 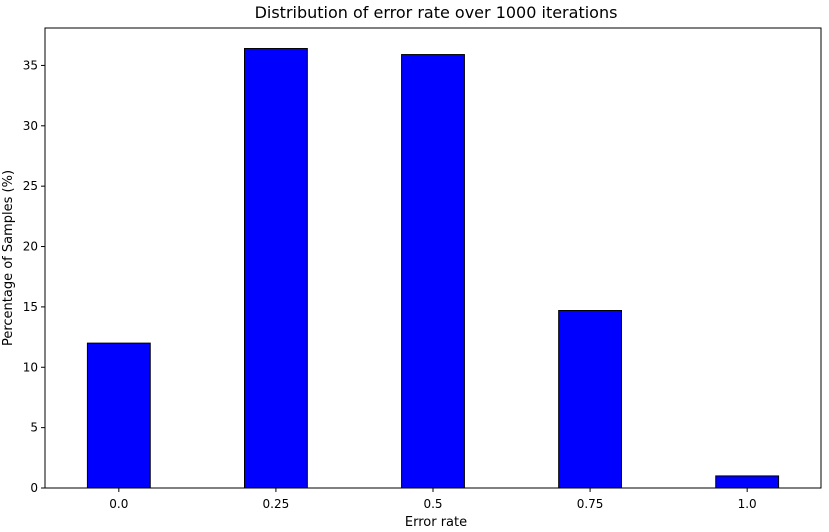 I want to click on bar-1.0, so click(x=747, y=482).